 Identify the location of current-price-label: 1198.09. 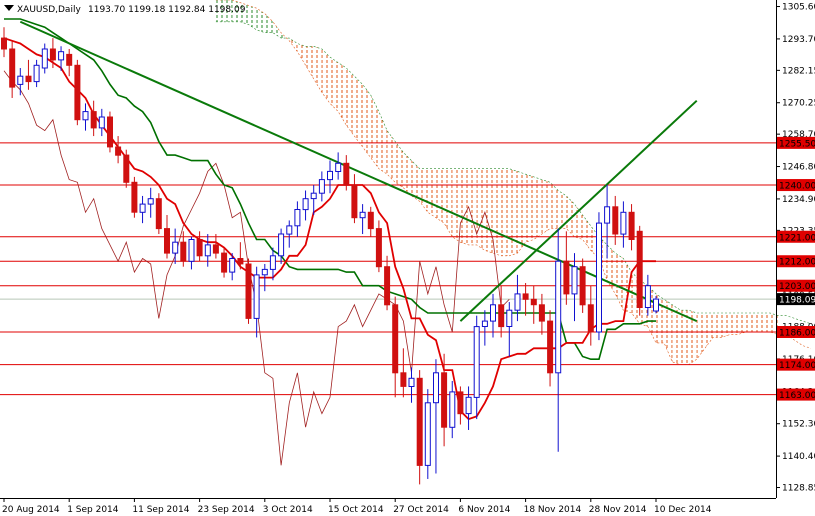
(796, 299).